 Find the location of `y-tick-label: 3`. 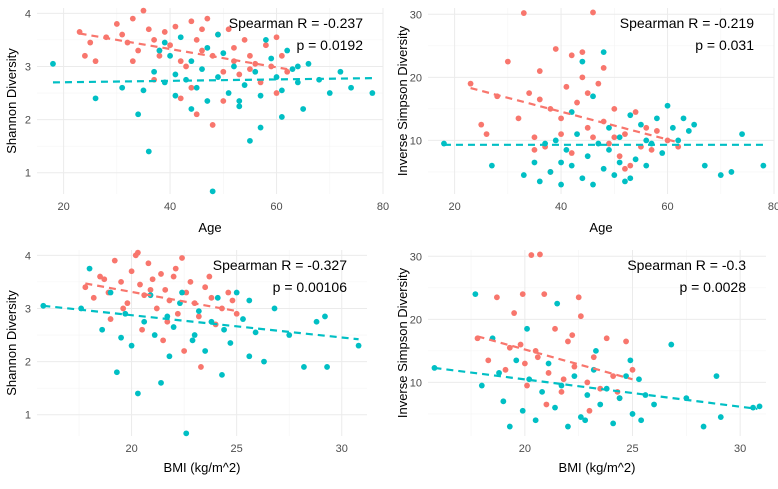

y-tick-label: 3 is located at coordinates (28, 309).